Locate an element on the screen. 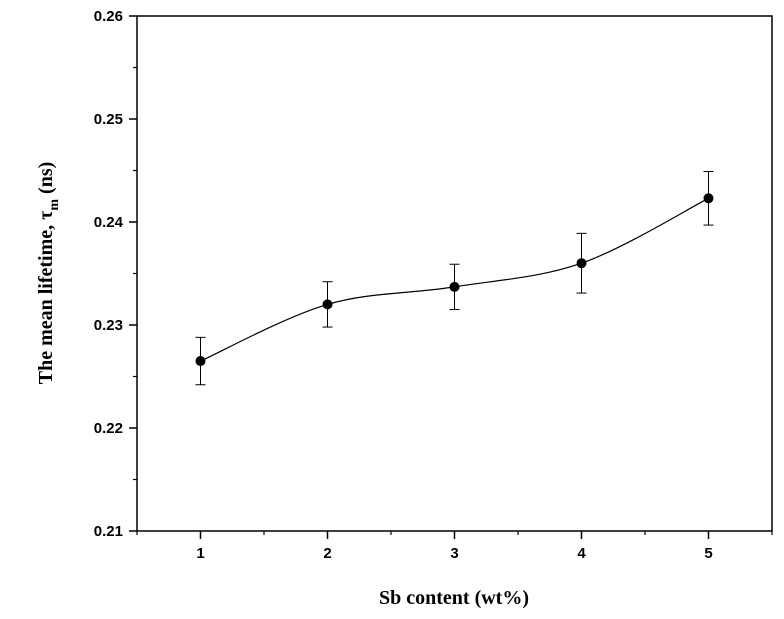 Image resolution: width=784 pixels, height=619 pixels. x-tick-label: 3 is located at coordinates (454, 553).